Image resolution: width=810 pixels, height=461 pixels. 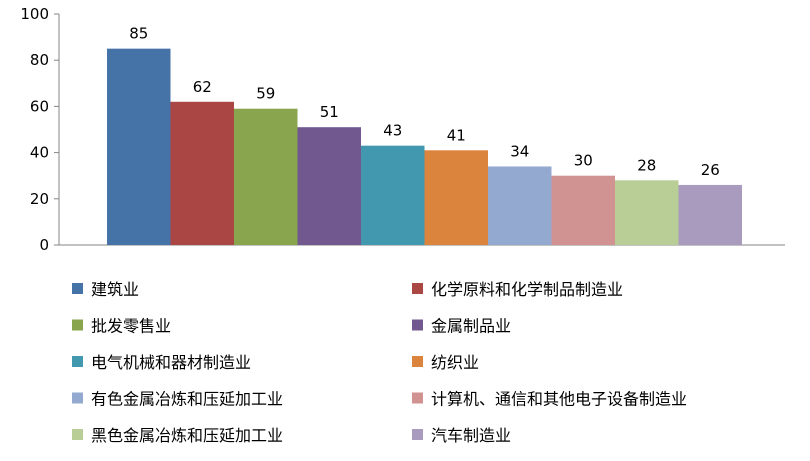 I want to click on legend-item-5: 电气机械和器材制造业, so click(x=161, y=362).